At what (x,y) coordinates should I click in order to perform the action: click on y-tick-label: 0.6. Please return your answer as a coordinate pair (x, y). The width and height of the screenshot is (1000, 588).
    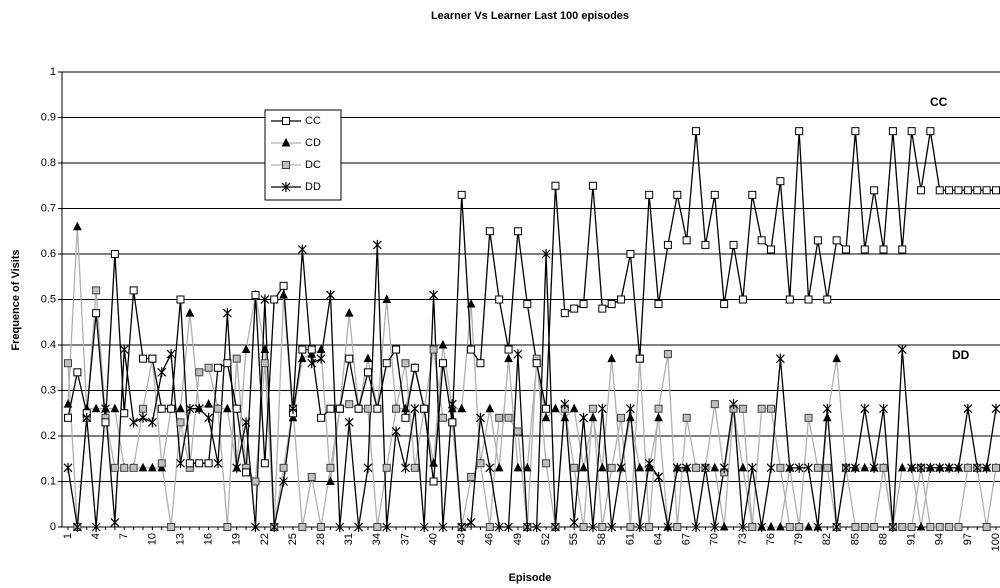
    Looking at the image, I should click on (48, 254).